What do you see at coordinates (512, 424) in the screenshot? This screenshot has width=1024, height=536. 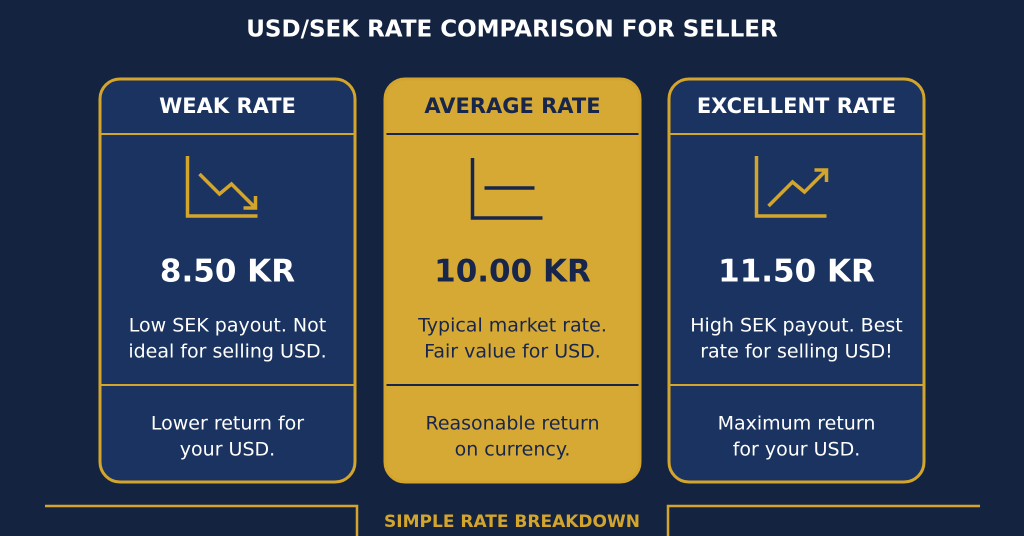 I see `footer-line: Reasonable return` at bounding box center [512, 424].